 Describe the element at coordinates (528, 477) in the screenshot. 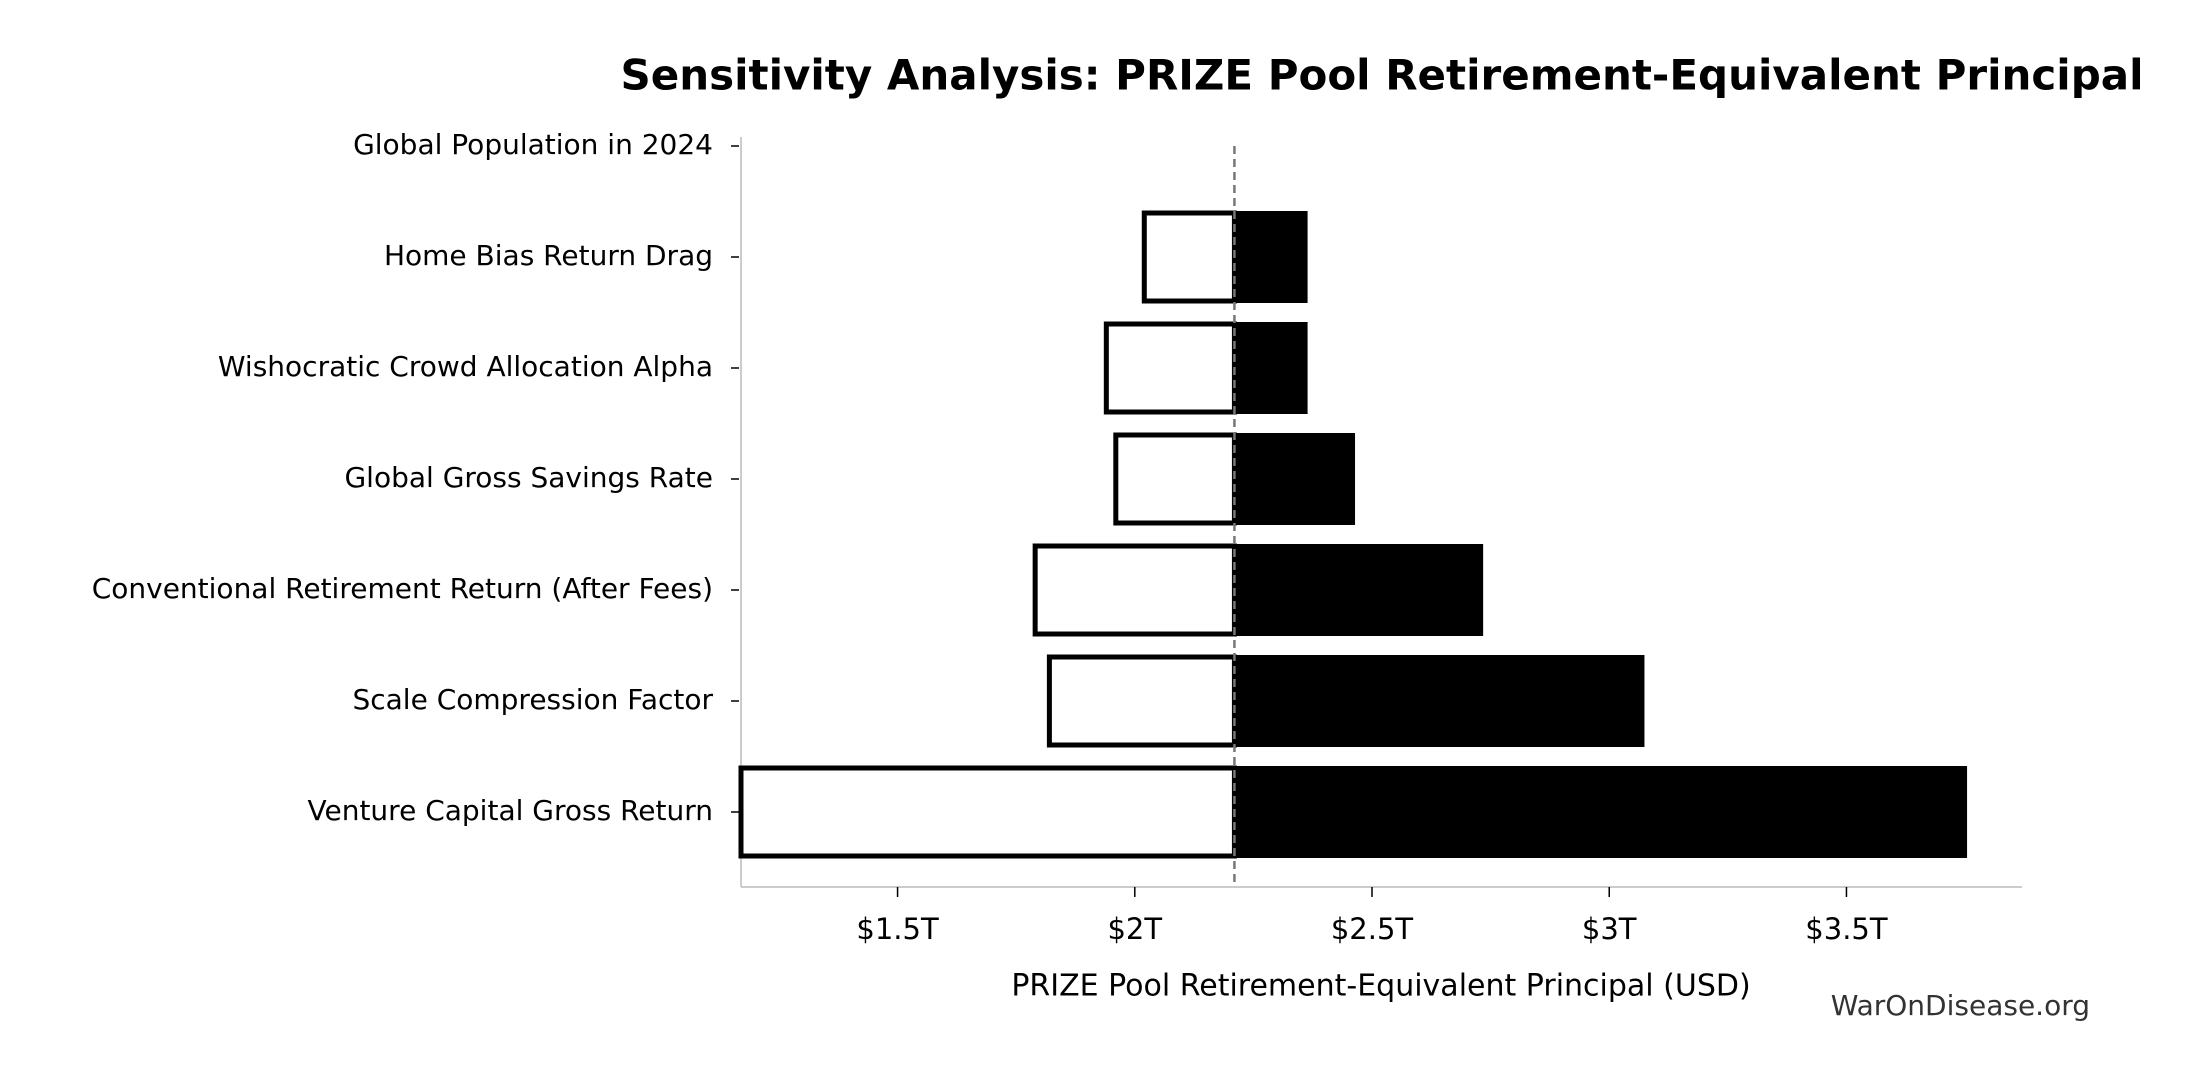

I see `y-tick-label: Global Gross Savings Rate` at that location.